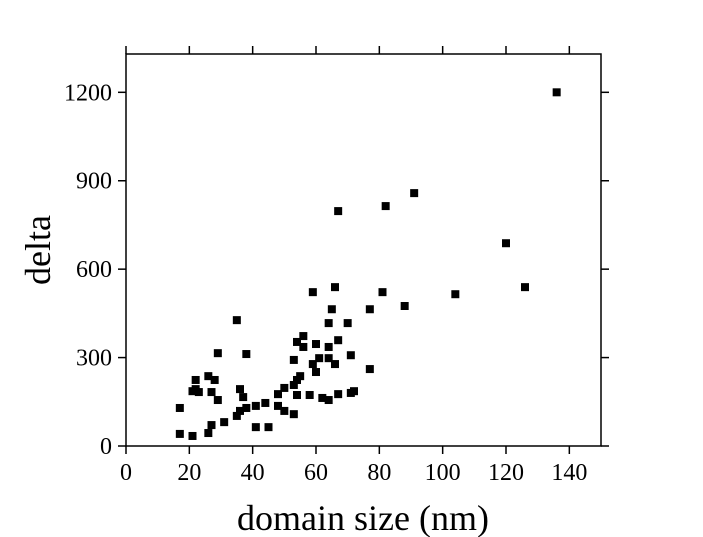  Describe the element at coordinates (443, 473) in the screenshot. I see `x-tick-label: 100` at that location.